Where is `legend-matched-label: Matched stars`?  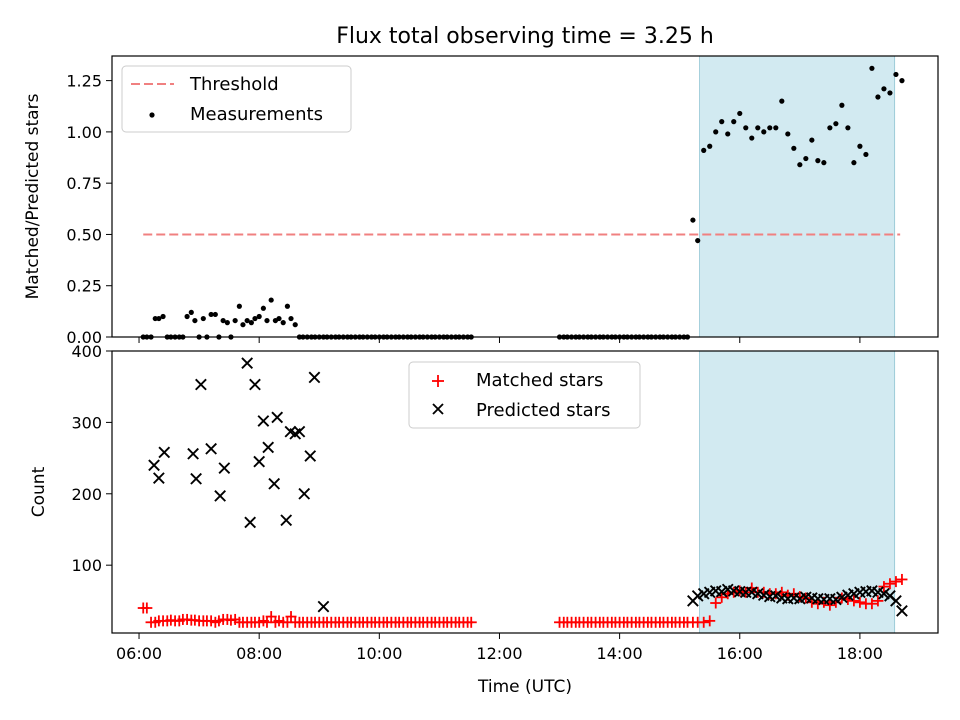
legend-matched-label: Matched stars is located at coordinates (539, 380).